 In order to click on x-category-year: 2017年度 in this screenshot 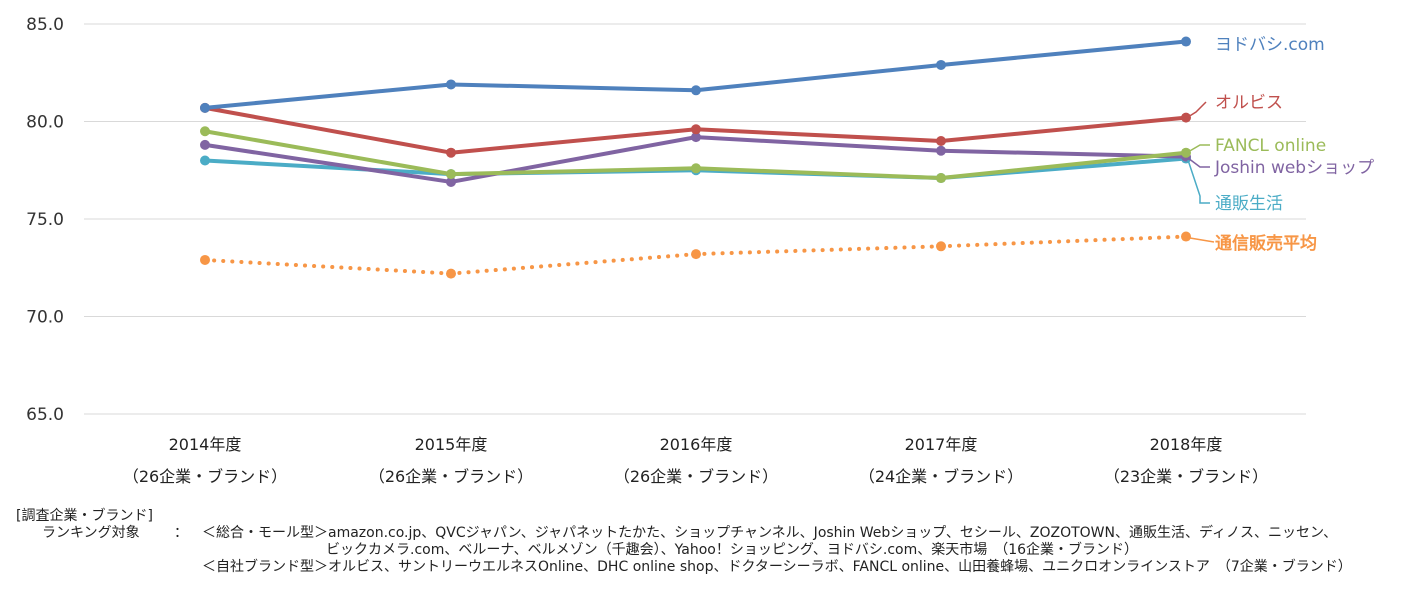, I will do `click(941, 444)`.